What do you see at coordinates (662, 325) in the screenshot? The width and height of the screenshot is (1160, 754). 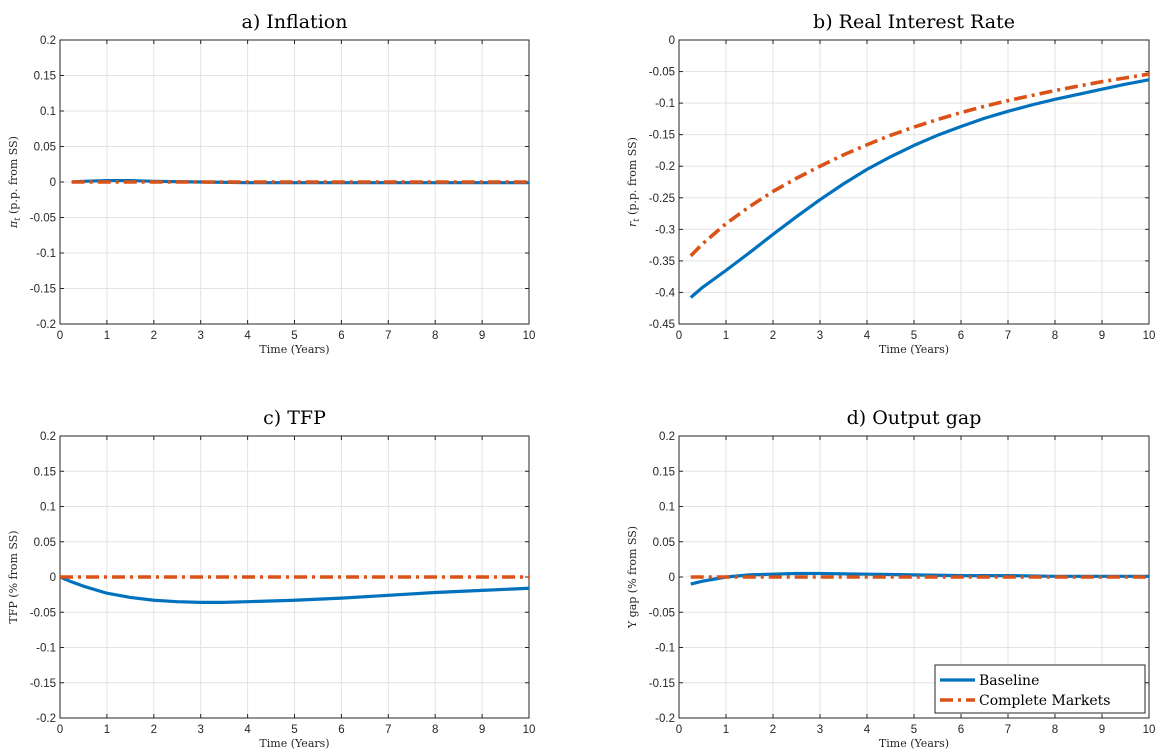 I see `y-tick-label: -0.45` at bounding box center [662, 325].